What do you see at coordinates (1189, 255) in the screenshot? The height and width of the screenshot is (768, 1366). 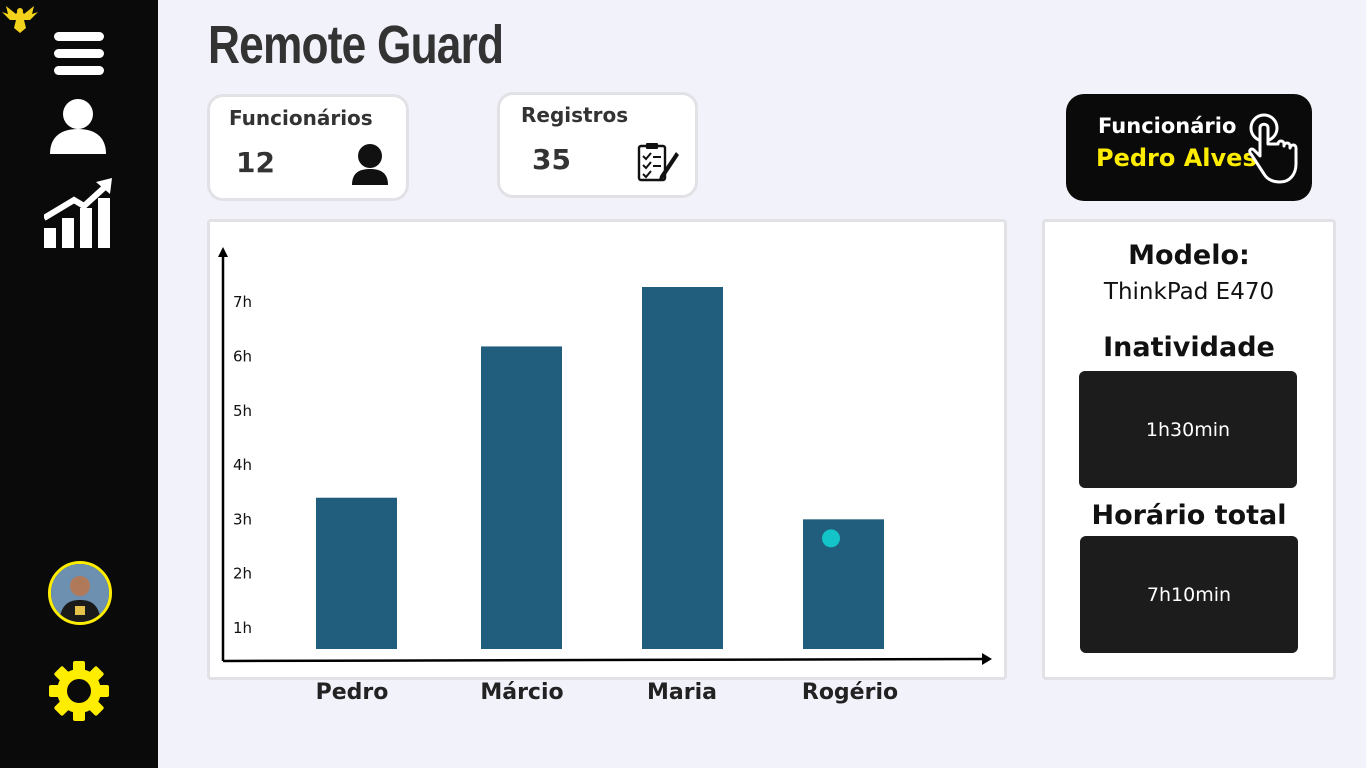 I see `model-label: Modelo:` at bounding box center [1189, 255].